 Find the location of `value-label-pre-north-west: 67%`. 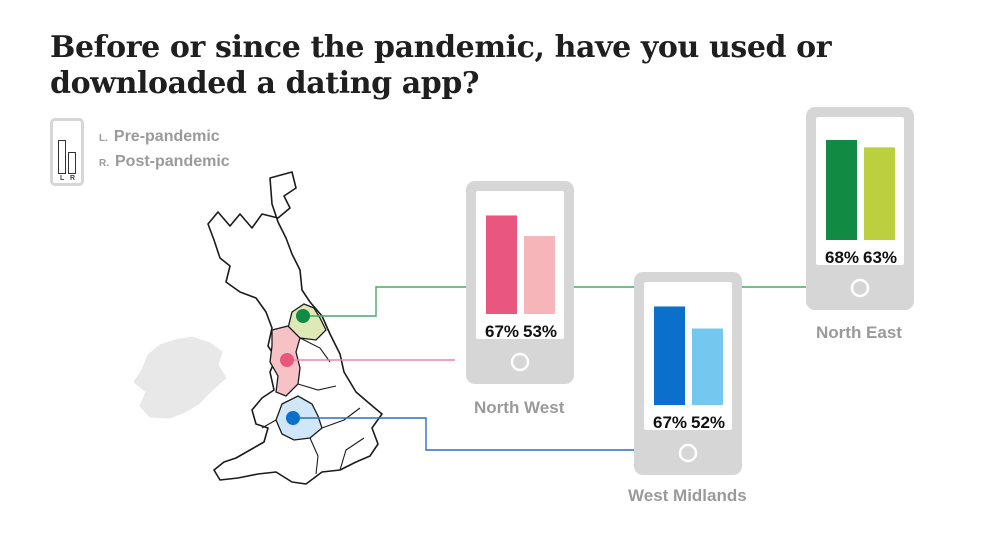

value-label-pre-north-west: 67% is located at coordinates (502, 331).